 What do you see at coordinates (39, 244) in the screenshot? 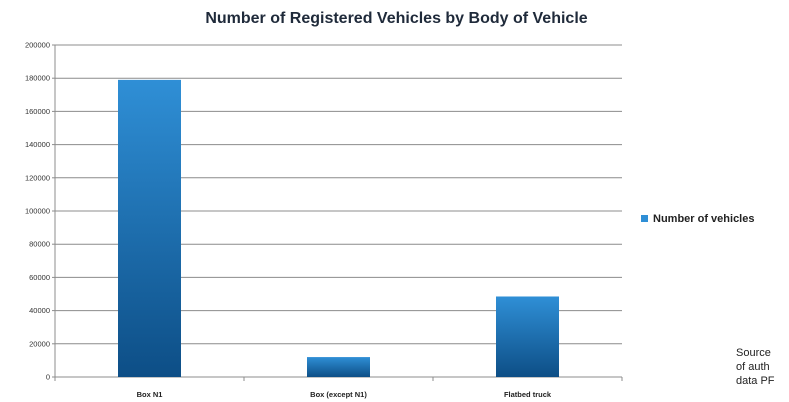
I see `y-tick-label: 80000` at bounding box center [39, 244].